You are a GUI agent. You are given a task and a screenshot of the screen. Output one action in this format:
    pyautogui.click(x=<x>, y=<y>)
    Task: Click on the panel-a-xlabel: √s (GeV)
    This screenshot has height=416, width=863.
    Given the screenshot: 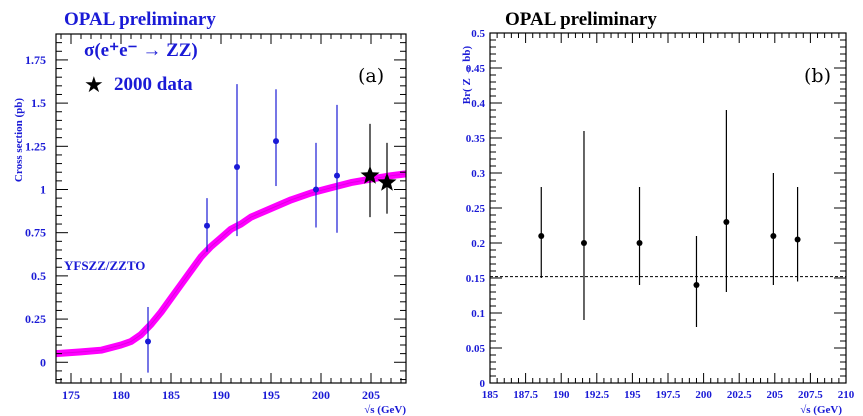 What is the action you would take?
    pyautogui.click(x=385, y=410)
    